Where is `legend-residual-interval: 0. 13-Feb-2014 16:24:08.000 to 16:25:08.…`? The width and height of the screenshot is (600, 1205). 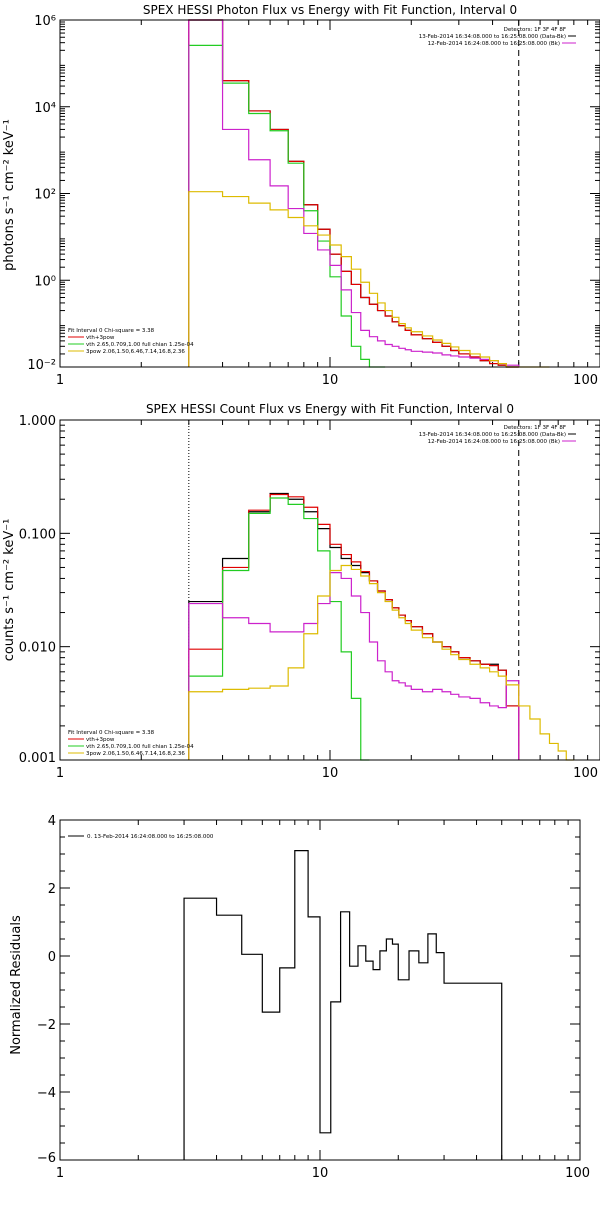 legend-residual-interval: 0. 13-Feb-2014 16:24:08.000 to 16:25:08.… is located at coordinates (150, 837).